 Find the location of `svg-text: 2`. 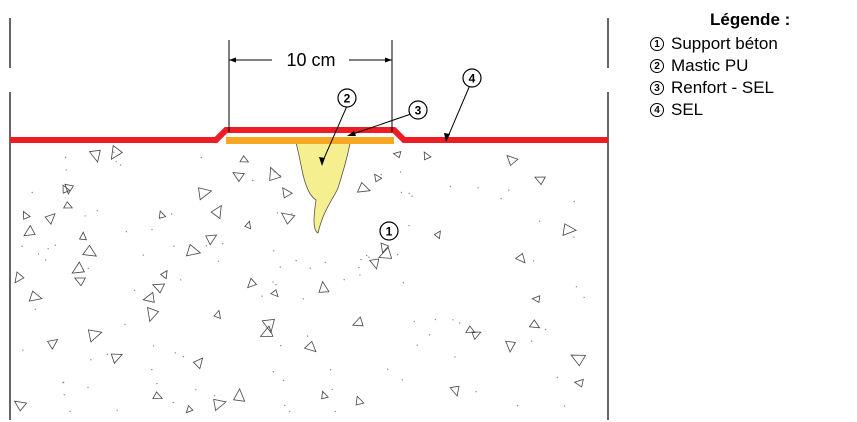

svg-text: 2 is located at coordinates (347, 99).